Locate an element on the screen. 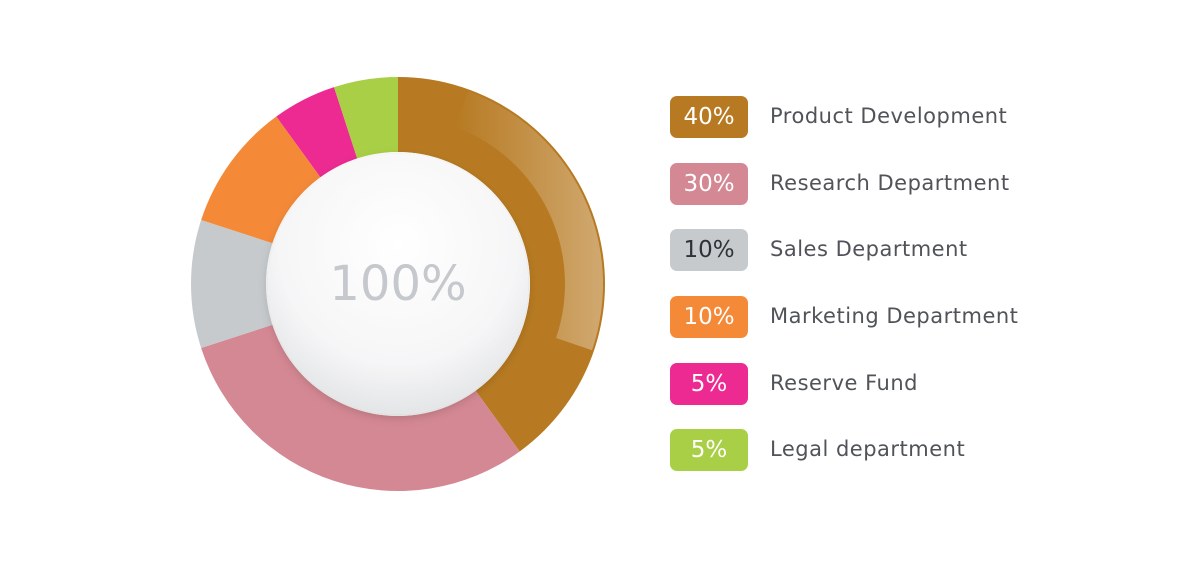 The height and width of the screenshot is (583, 1185). legend-badge: 30% is located at coordinates (709, 184).